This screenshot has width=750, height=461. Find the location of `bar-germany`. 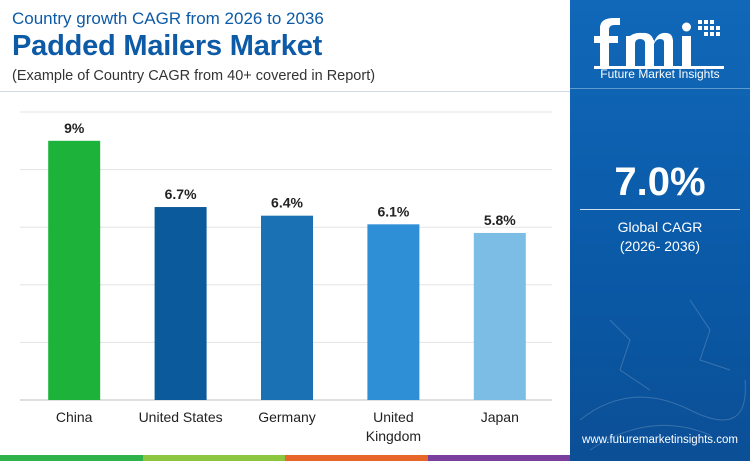

bar-germany is located at coordinates (287, 307).